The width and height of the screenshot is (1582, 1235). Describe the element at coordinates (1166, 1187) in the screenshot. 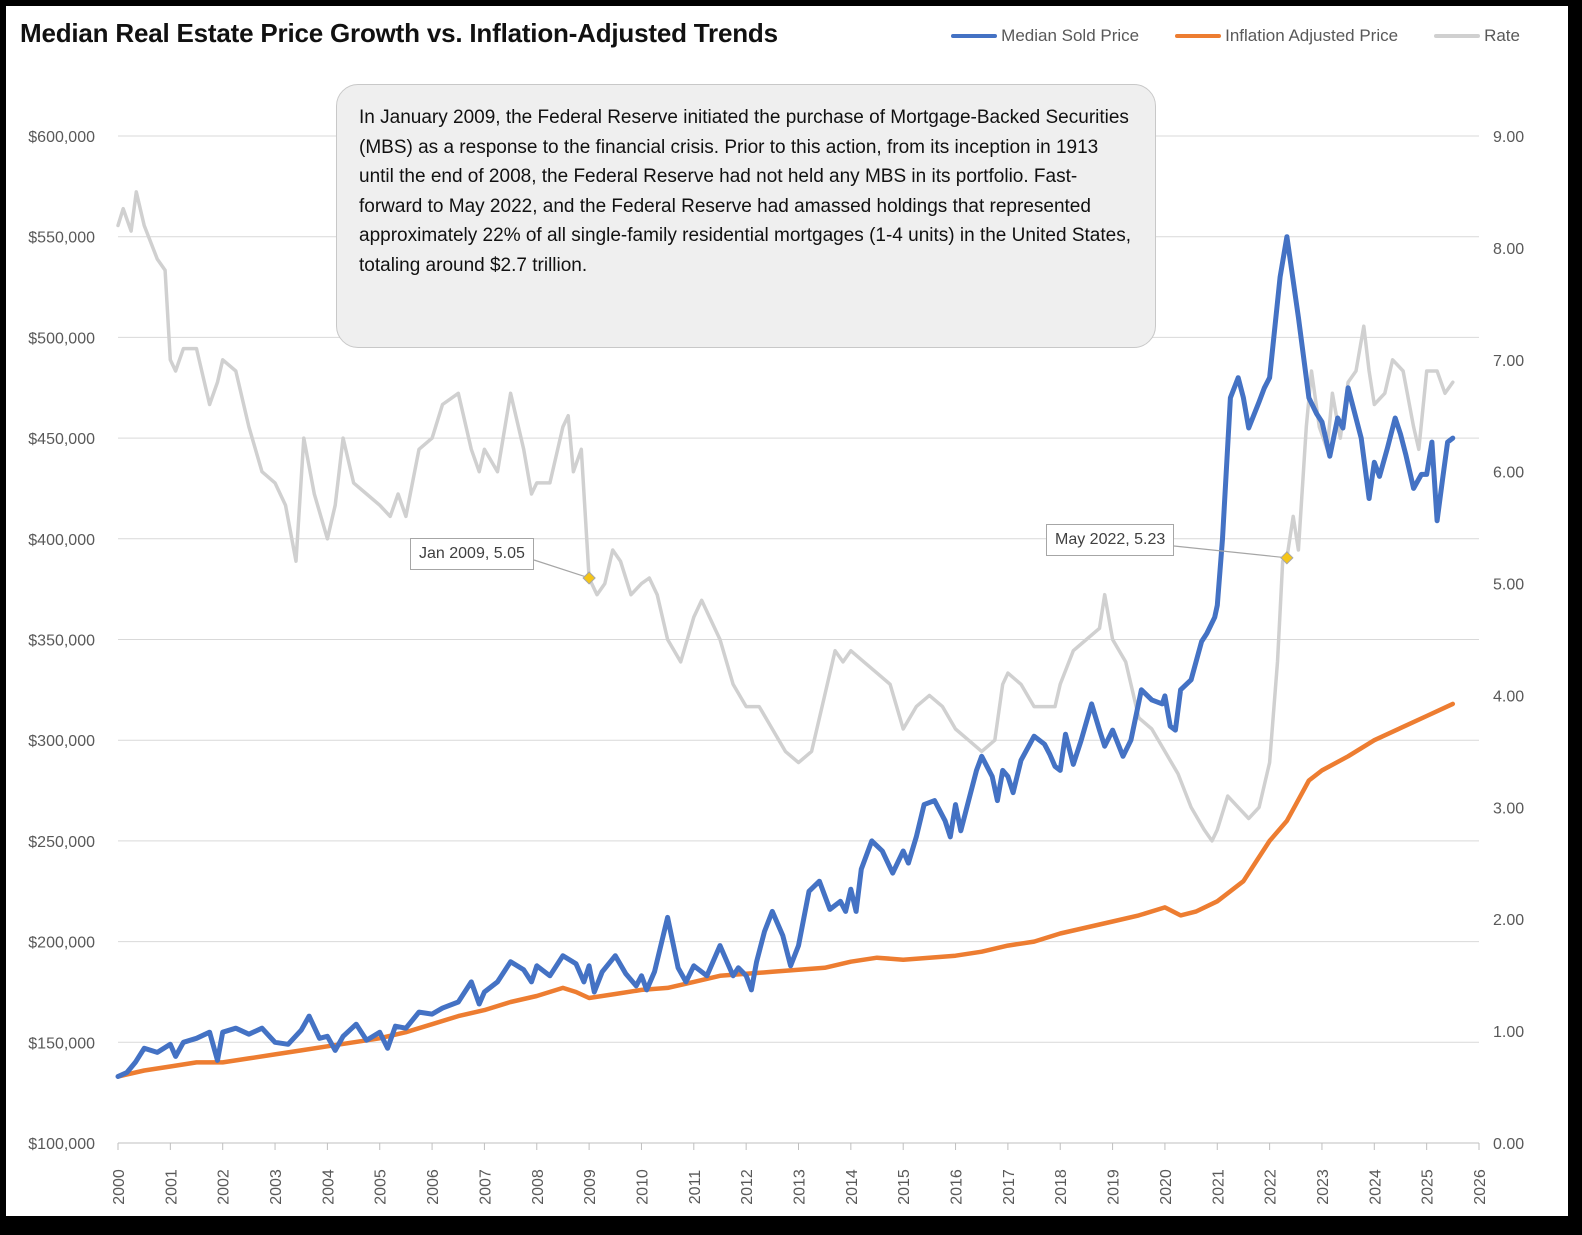

I see `x-tick-label: 2020` at that location.